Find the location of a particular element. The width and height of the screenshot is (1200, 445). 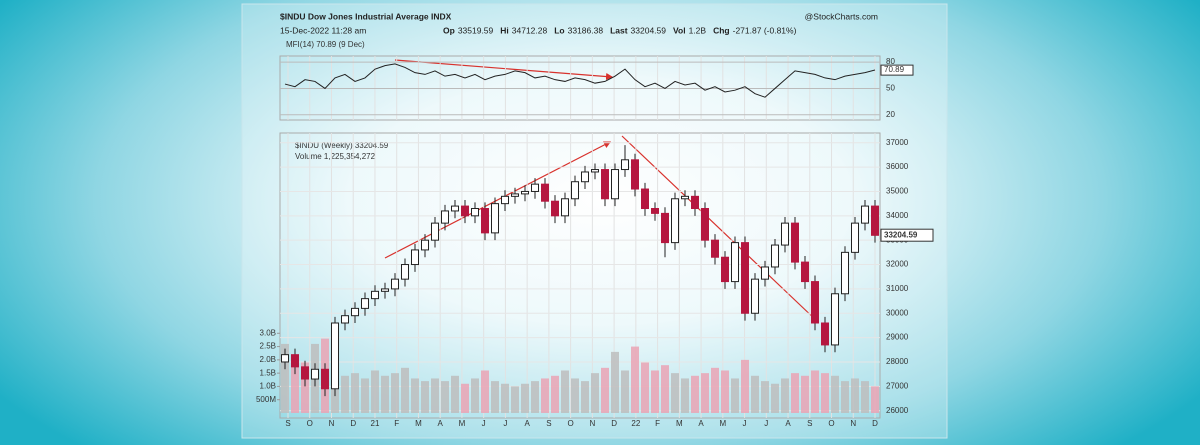

quote-value: -271.87 (-0.81%) is located at coordinates (765, 30).